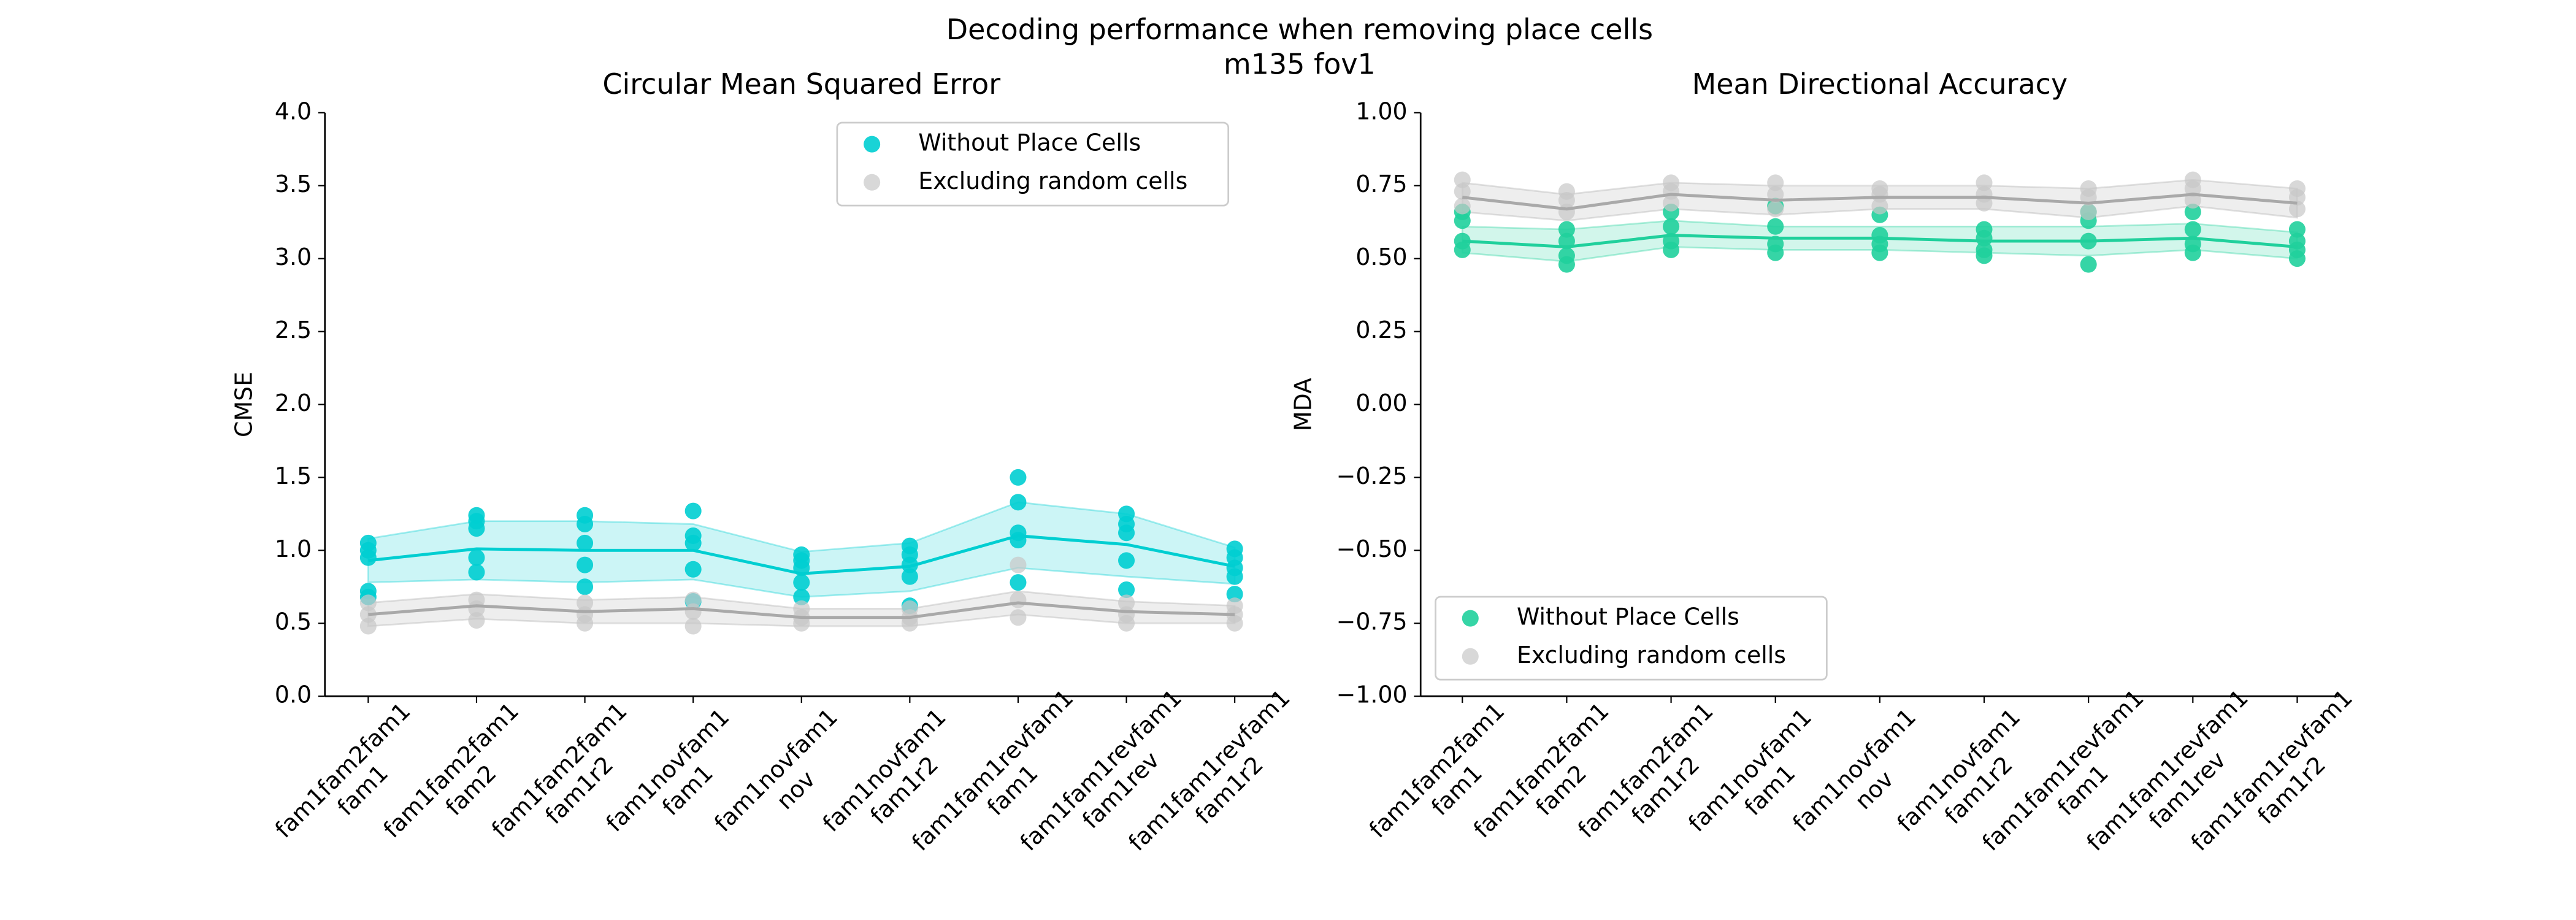 The height and width of the screenshot is (920, 2576). Describe the element at coordinates (1300, 64) in the screenshot. I see `figure-subtitle: m135 fov1` at that location.